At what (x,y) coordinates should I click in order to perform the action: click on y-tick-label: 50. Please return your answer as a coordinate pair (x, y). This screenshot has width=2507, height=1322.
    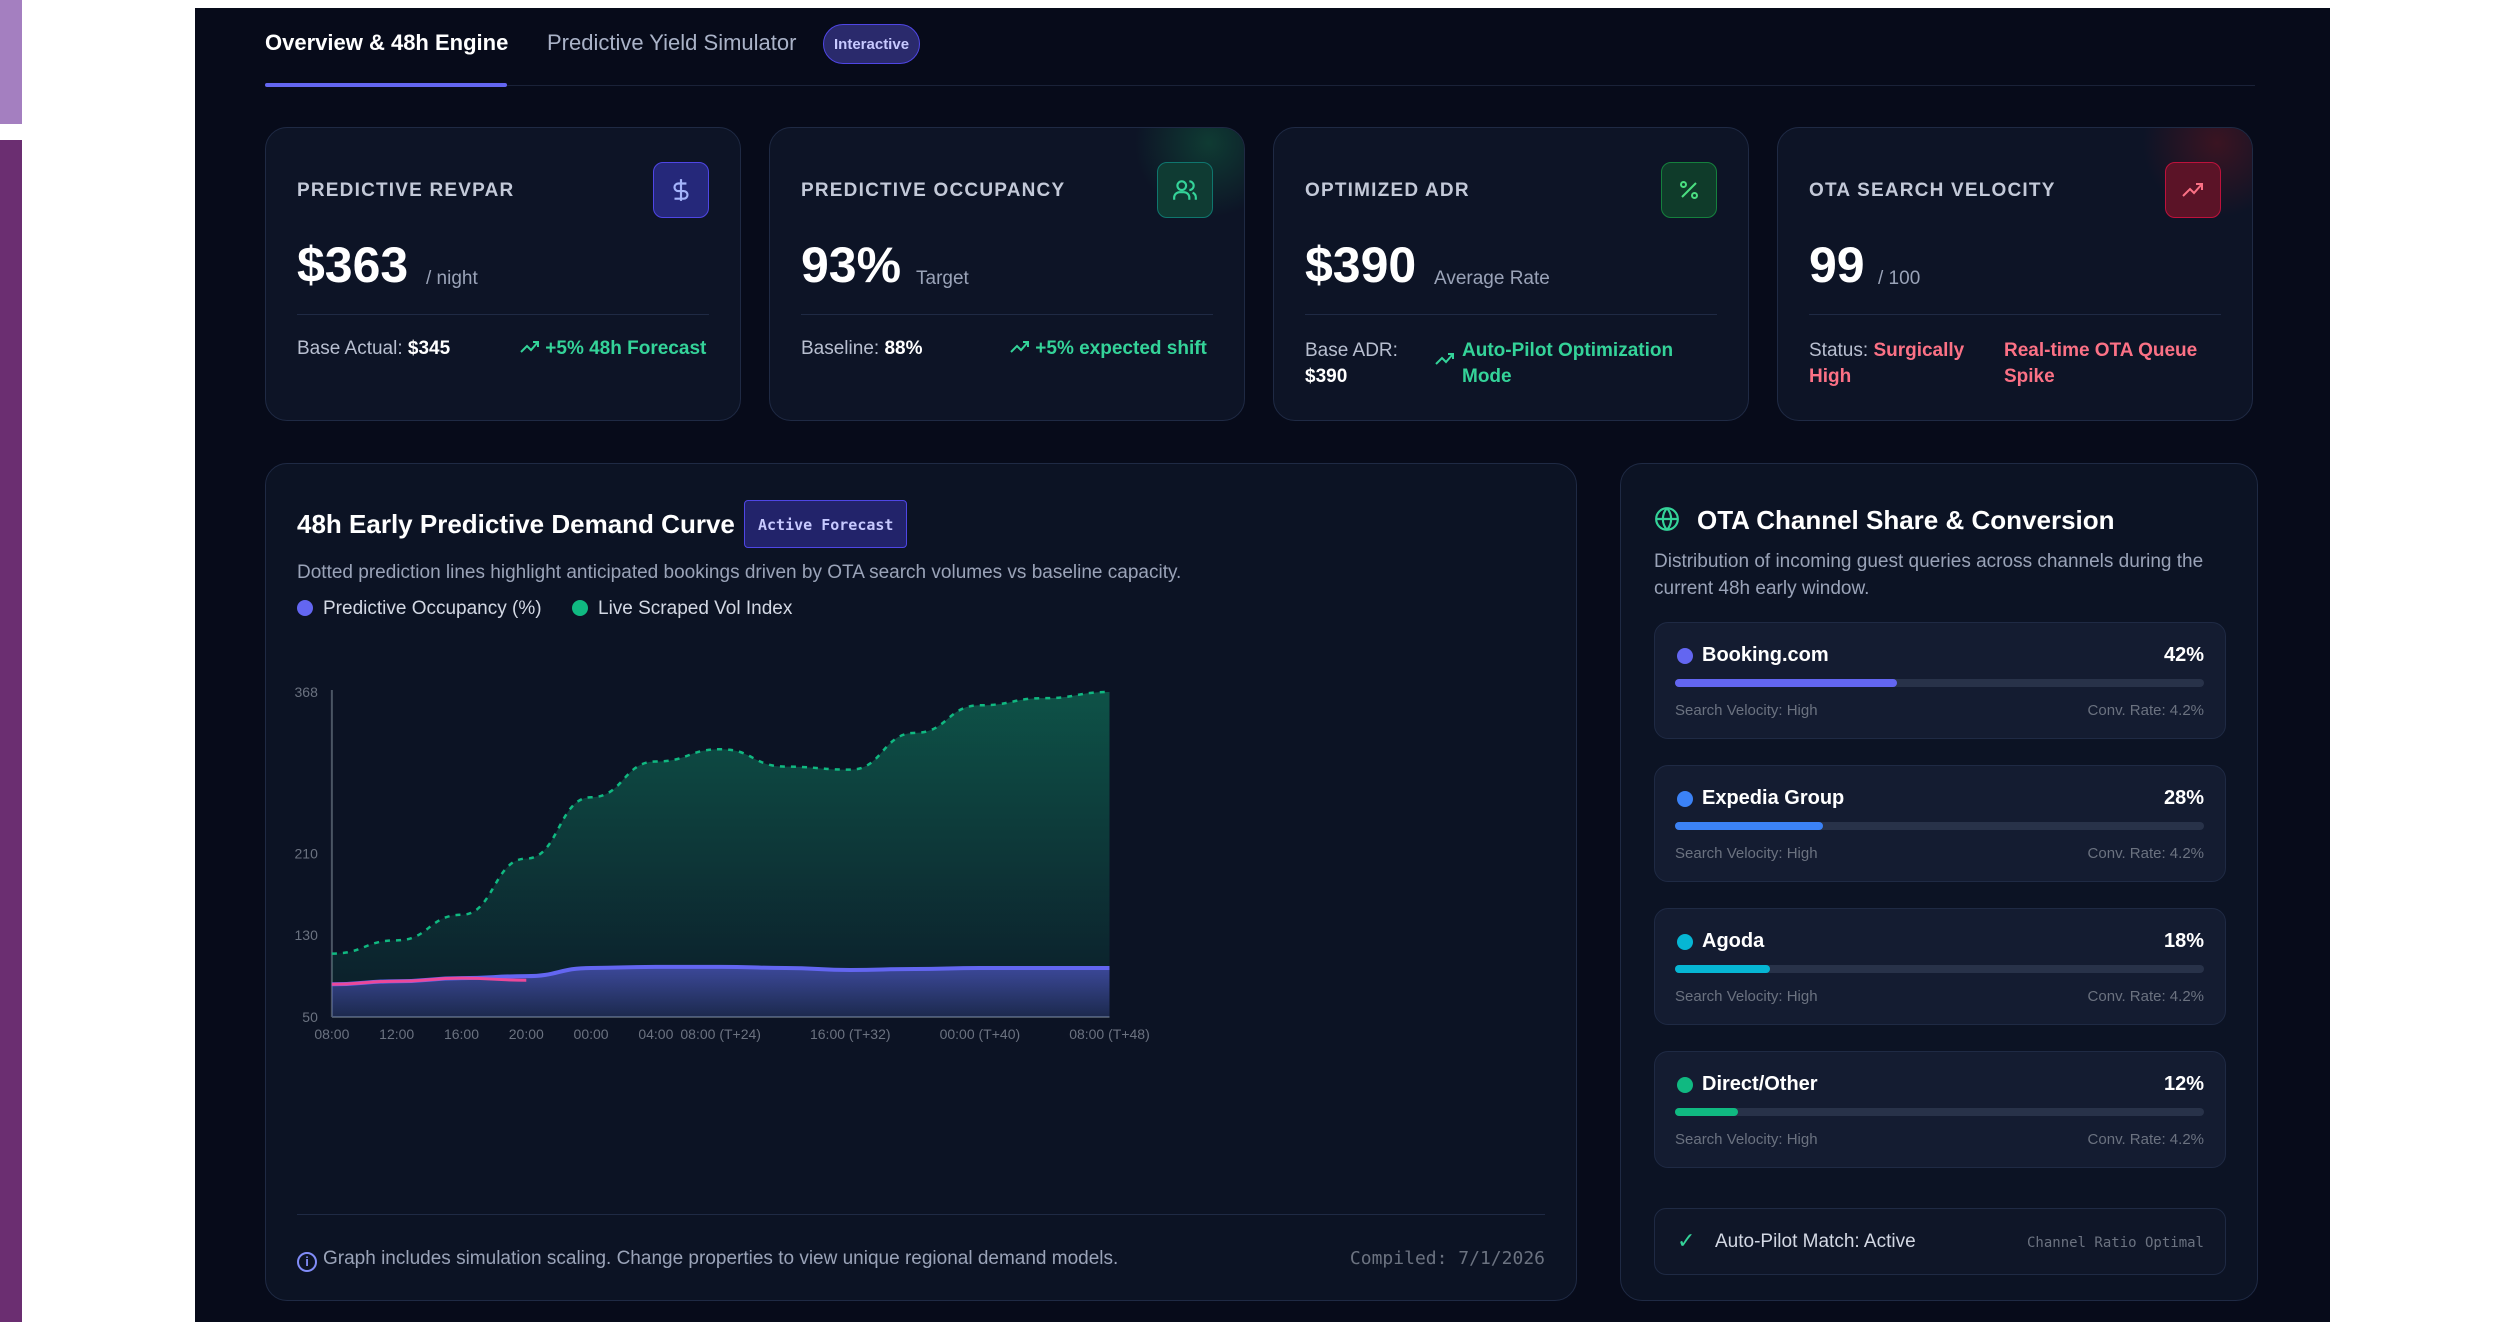
    Looking at the image, I should click on (310, 1017).